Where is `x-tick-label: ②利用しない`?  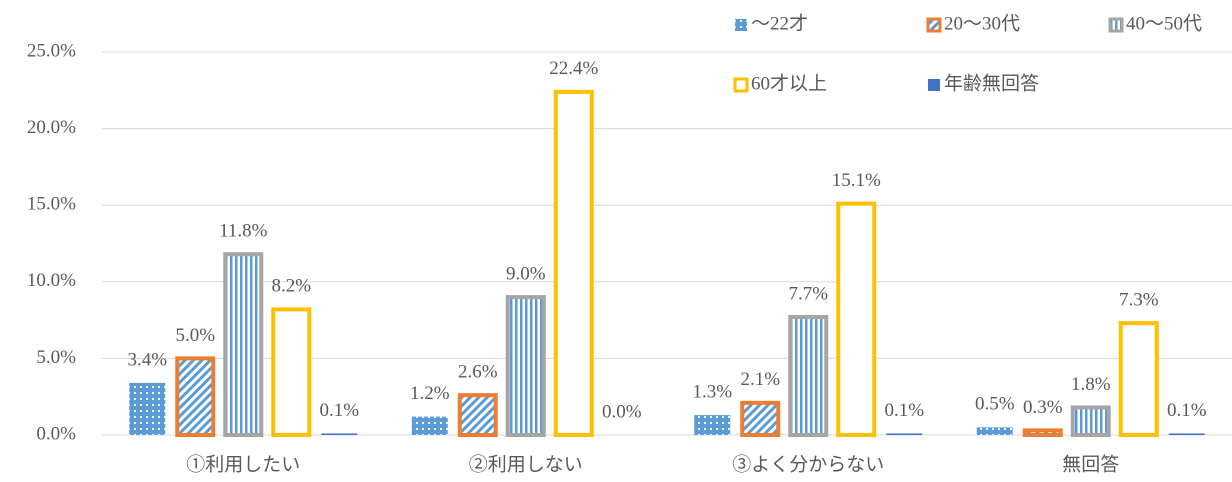 x-tick-label: ②利用しない is located at coordinates (526, 464).